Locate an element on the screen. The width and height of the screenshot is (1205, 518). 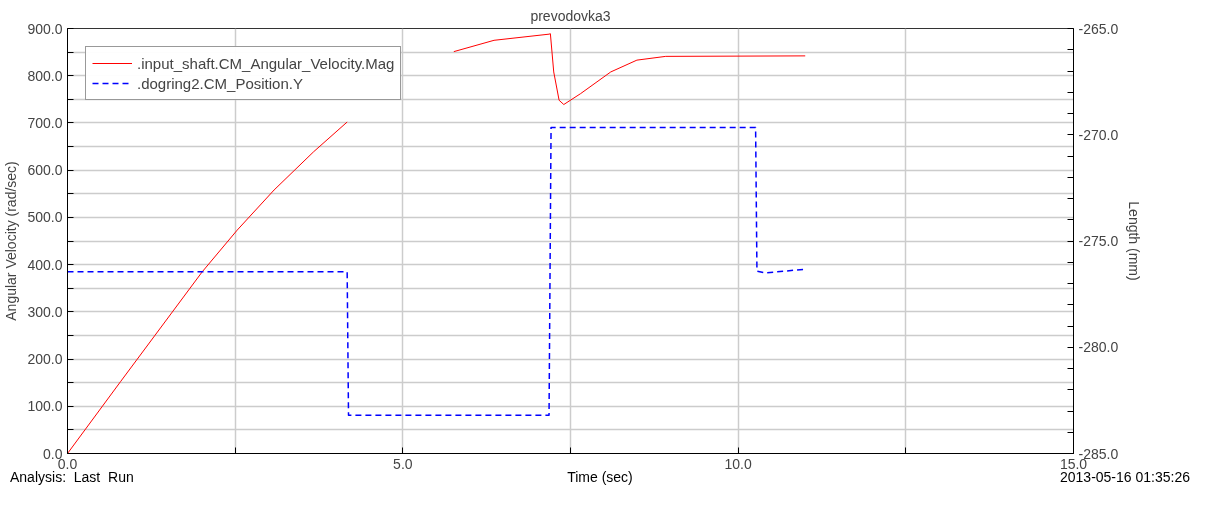
y-axis-title: Angular Velocity (rad/sec) is located at coordinates (11, 241).